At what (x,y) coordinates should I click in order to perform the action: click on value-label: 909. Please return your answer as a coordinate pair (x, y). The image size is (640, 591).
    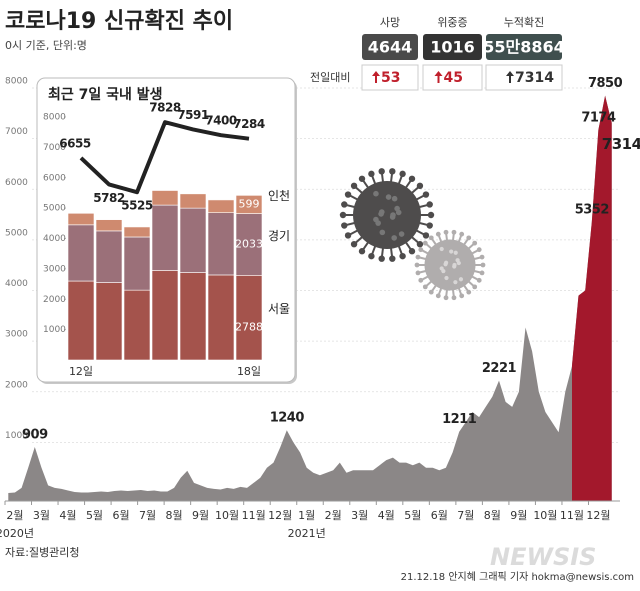
    Looking at the image, I should click on (35, 434).